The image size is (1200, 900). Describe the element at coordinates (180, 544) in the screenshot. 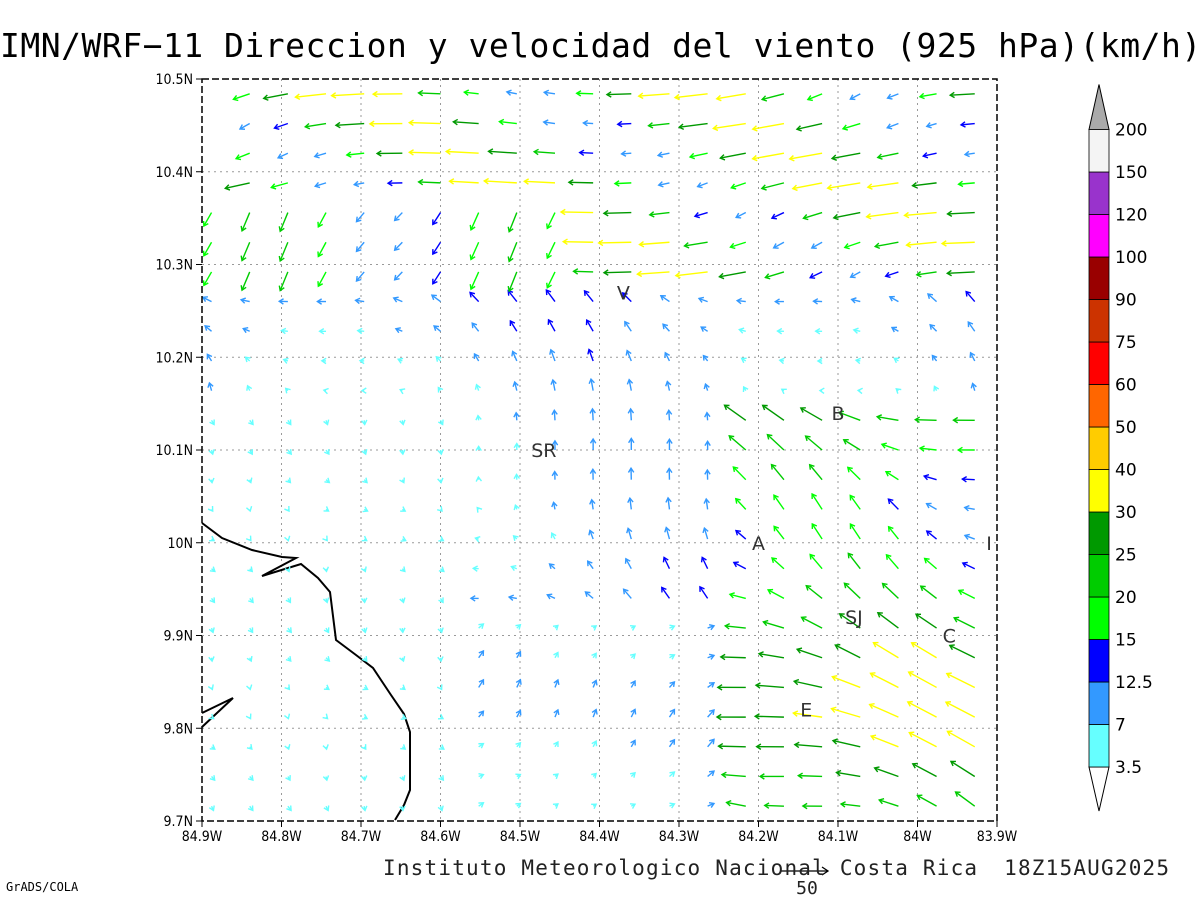

I see `y-tick-label: 10N` at that location.